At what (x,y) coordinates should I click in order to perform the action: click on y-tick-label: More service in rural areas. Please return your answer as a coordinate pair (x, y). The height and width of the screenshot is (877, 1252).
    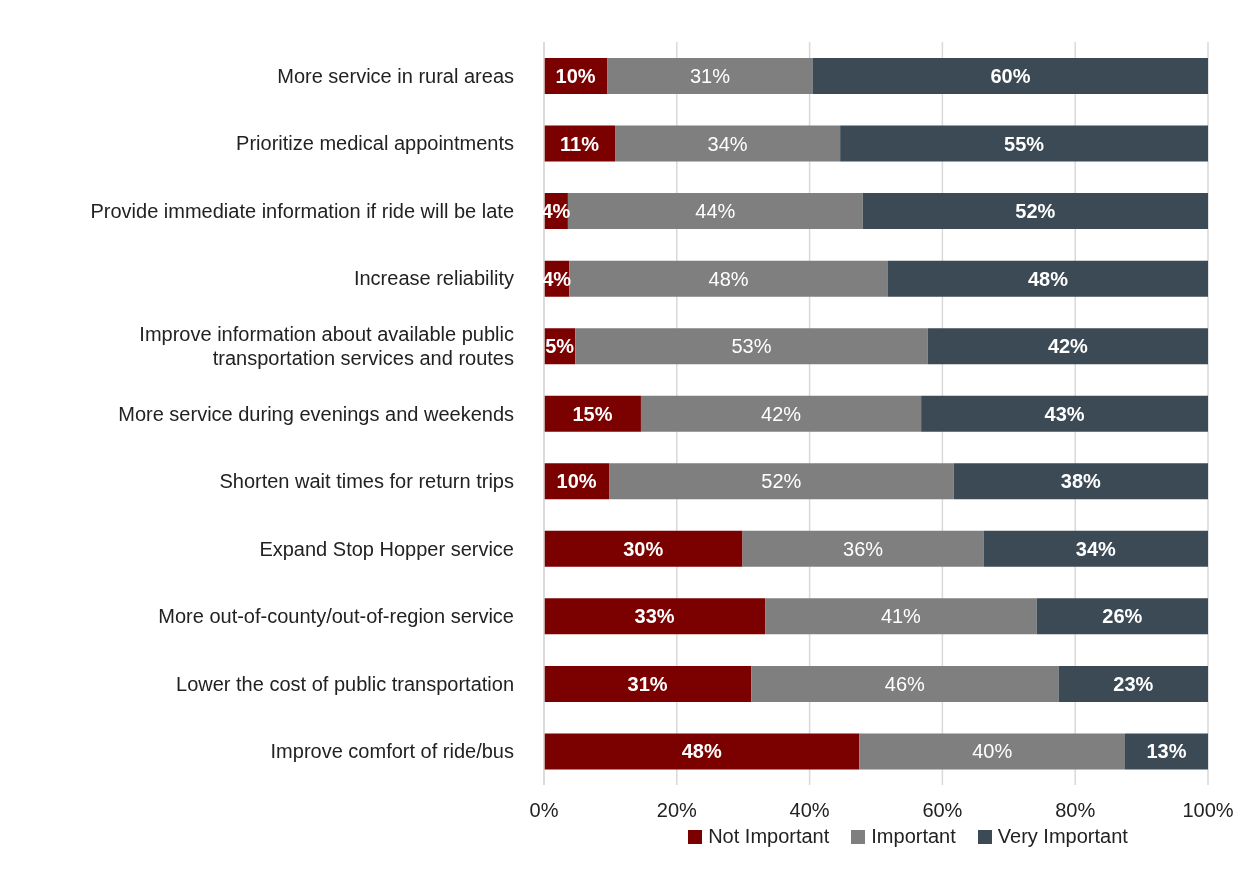
    Looking at the image, I should click on (395, 75).